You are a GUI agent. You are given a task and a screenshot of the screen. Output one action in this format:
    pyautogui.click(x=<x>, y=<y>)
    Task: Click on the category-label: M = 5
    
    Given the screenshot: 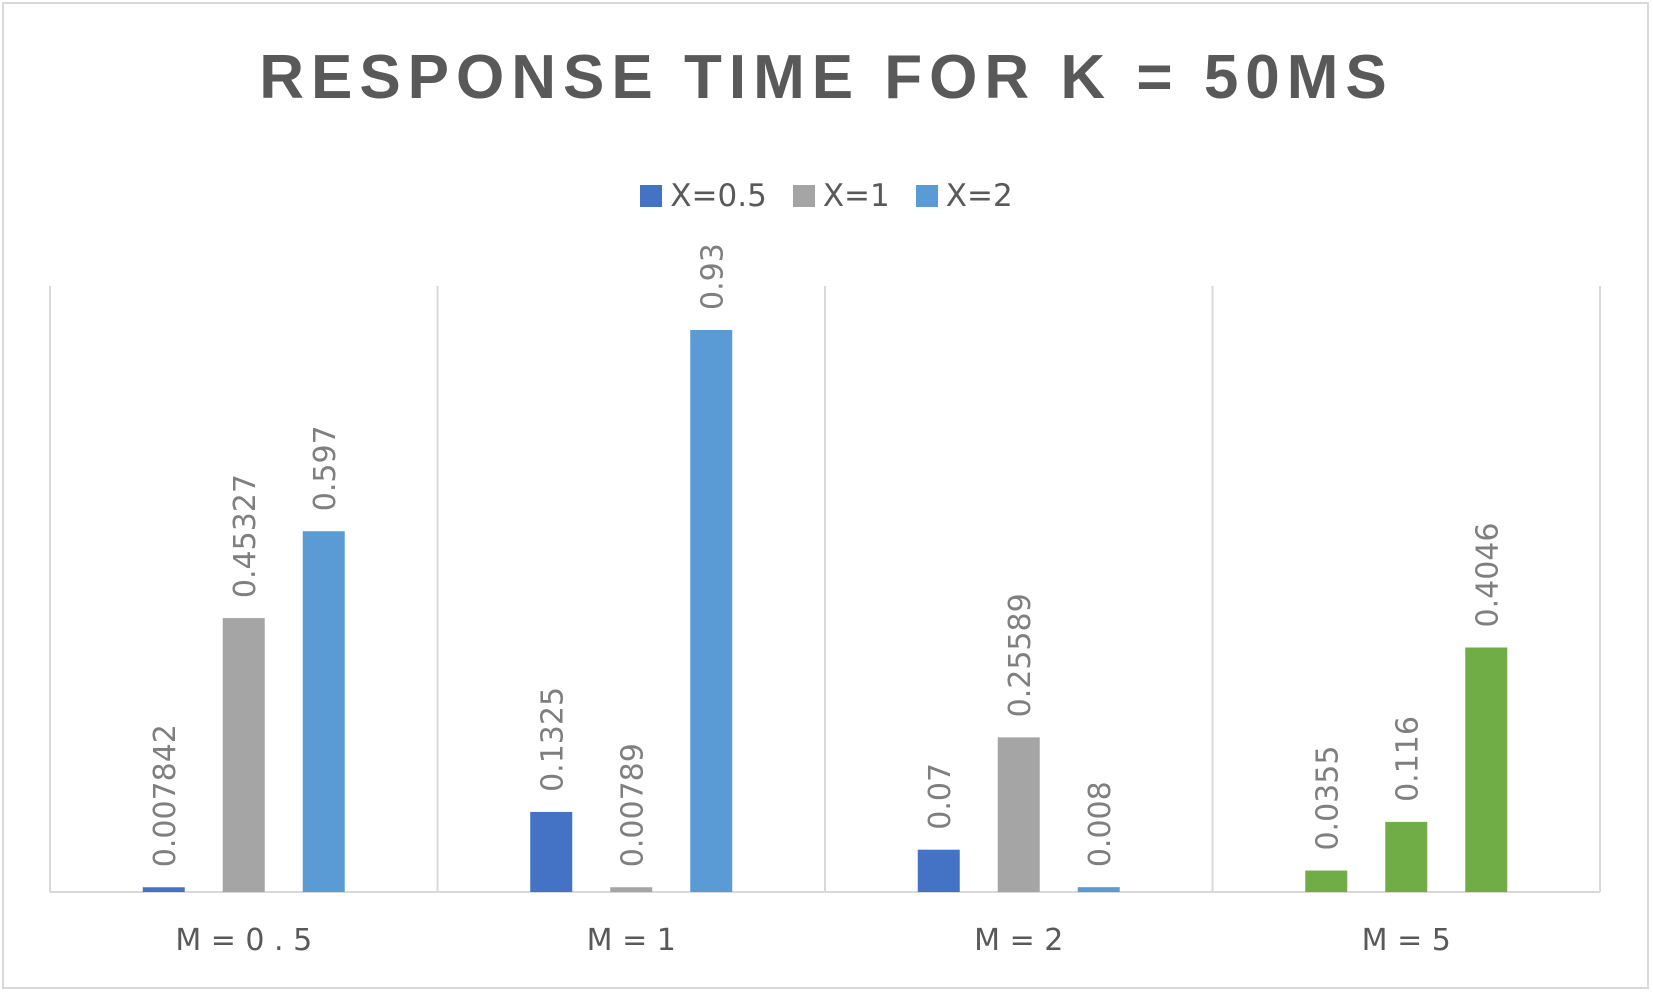 What is the action you would take?
    pyautogui.click(x=1406, y=940)
    